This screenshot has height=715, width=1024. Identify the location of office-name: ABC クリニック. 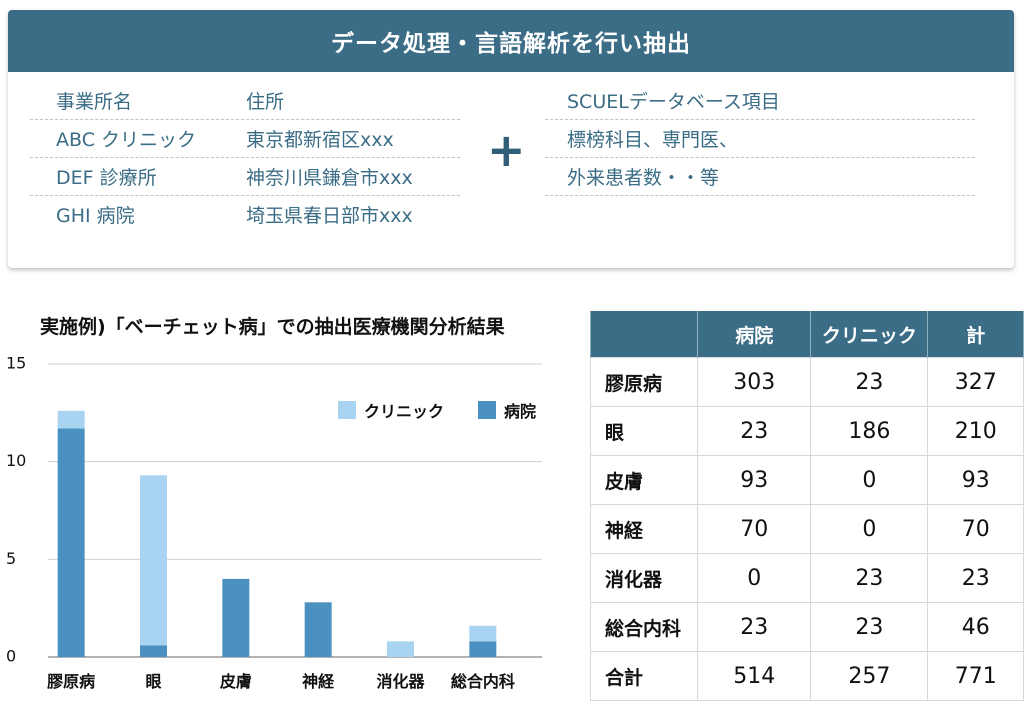
(126, 140).